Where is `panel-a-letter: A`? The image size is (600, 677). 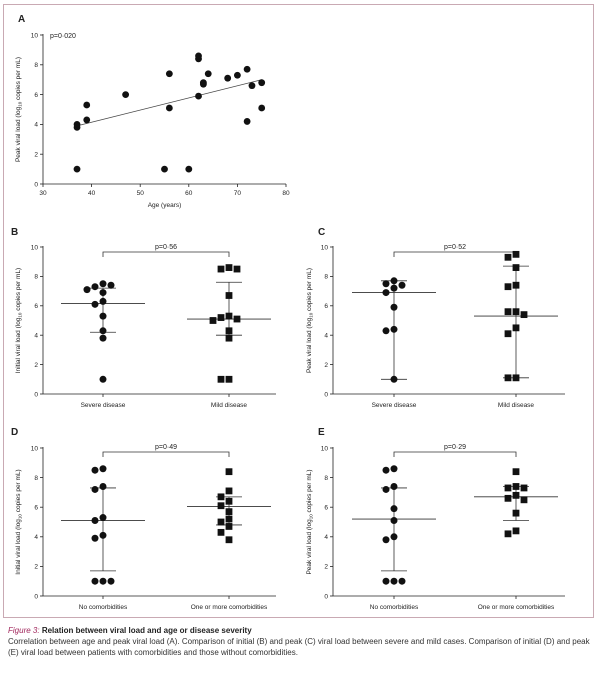
panel-a-letter: A is located at coordinates (21, 19).